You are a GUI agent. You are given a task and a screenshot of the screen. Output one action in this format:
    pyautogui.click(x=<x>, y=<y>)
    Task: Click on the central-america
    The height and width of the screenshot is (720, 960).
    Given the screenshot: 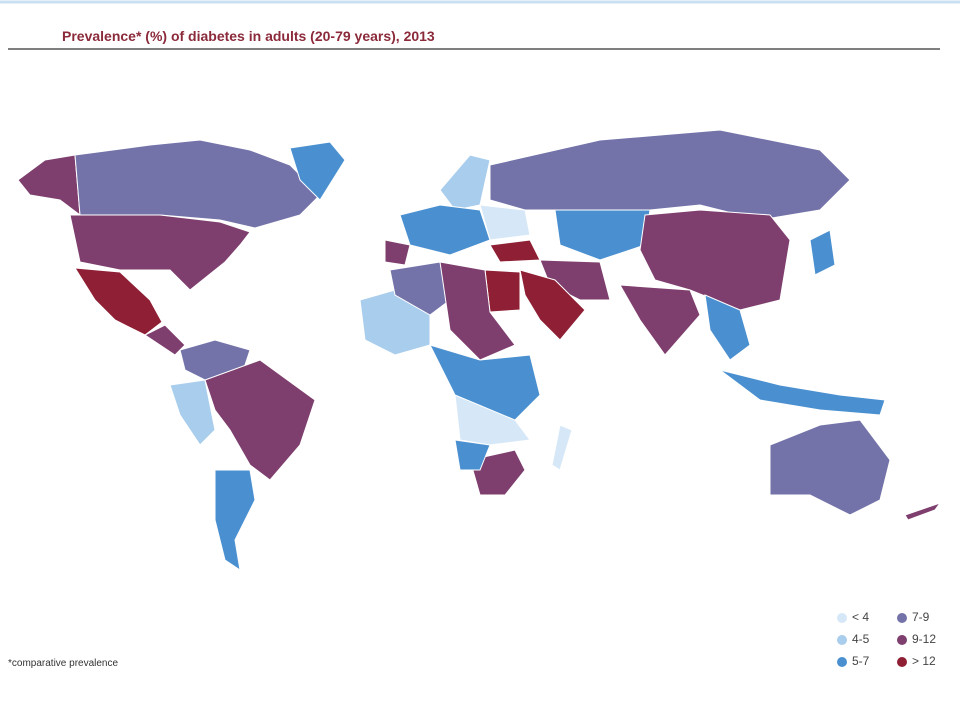 What is the action you would take?
    pyautogui.click(x=165, y=340)
    